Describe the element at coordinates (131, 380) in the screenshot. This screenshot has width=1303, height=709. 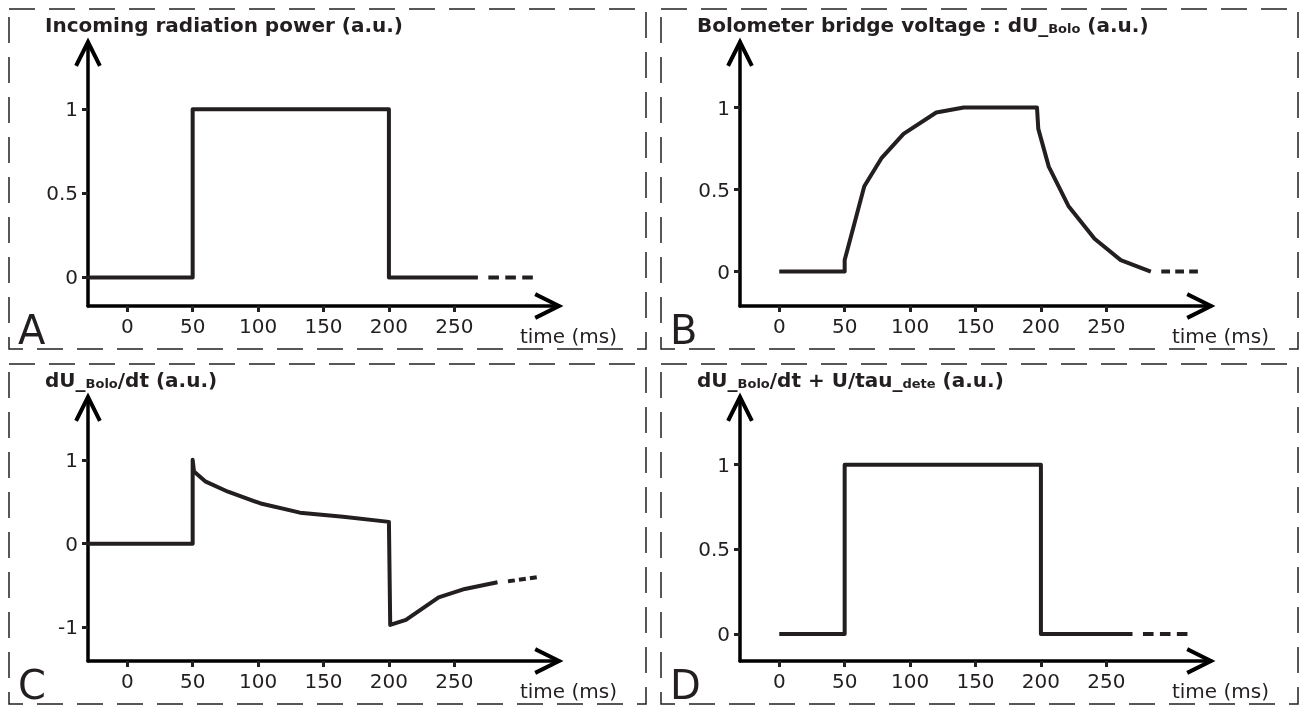
I see `chart-title: dU_Bolo/dt (a.u.)` at that location.